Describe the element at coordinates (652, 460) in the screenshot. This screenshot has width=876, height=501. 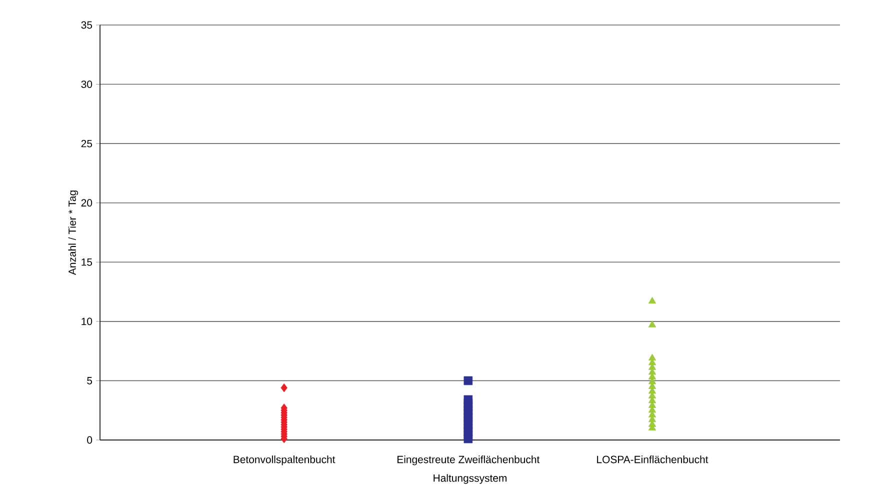
I see `x-tick-label: LOSPA-Einflächenbucht` at that location.